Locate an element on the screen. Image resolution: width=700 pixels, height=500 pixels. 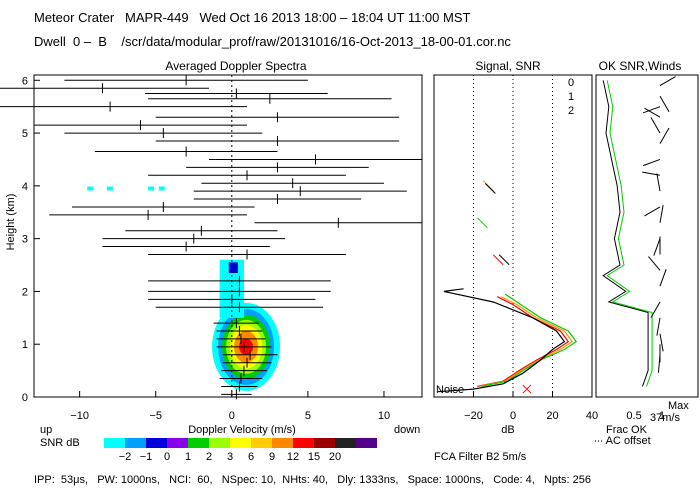
winds-frame is located at coordinates (647, 236).